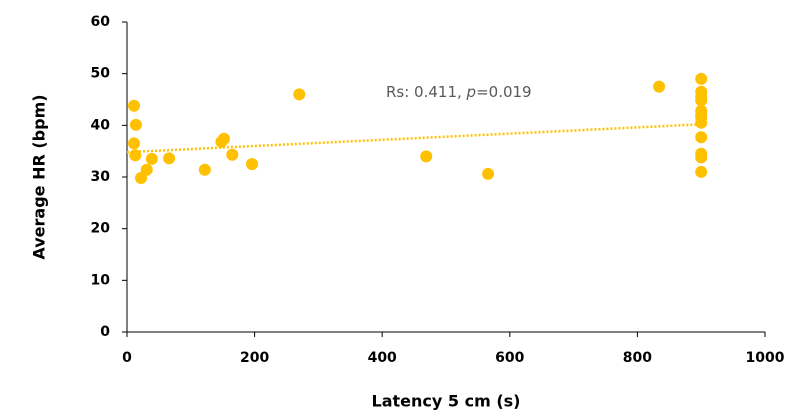 The image size is (789, 414). What do you see at coordinates (105, 332) in the screenshot?
I see `y-tick-label: 0` at bounding box center [105, 332].